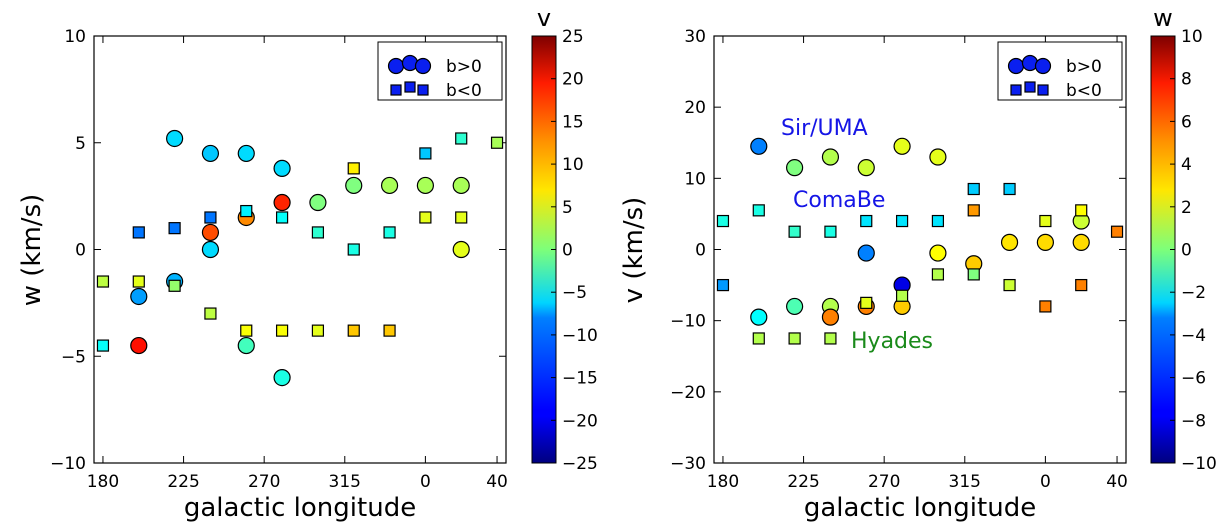  I want to click on y-tick-label: 5, so click(80, 144).